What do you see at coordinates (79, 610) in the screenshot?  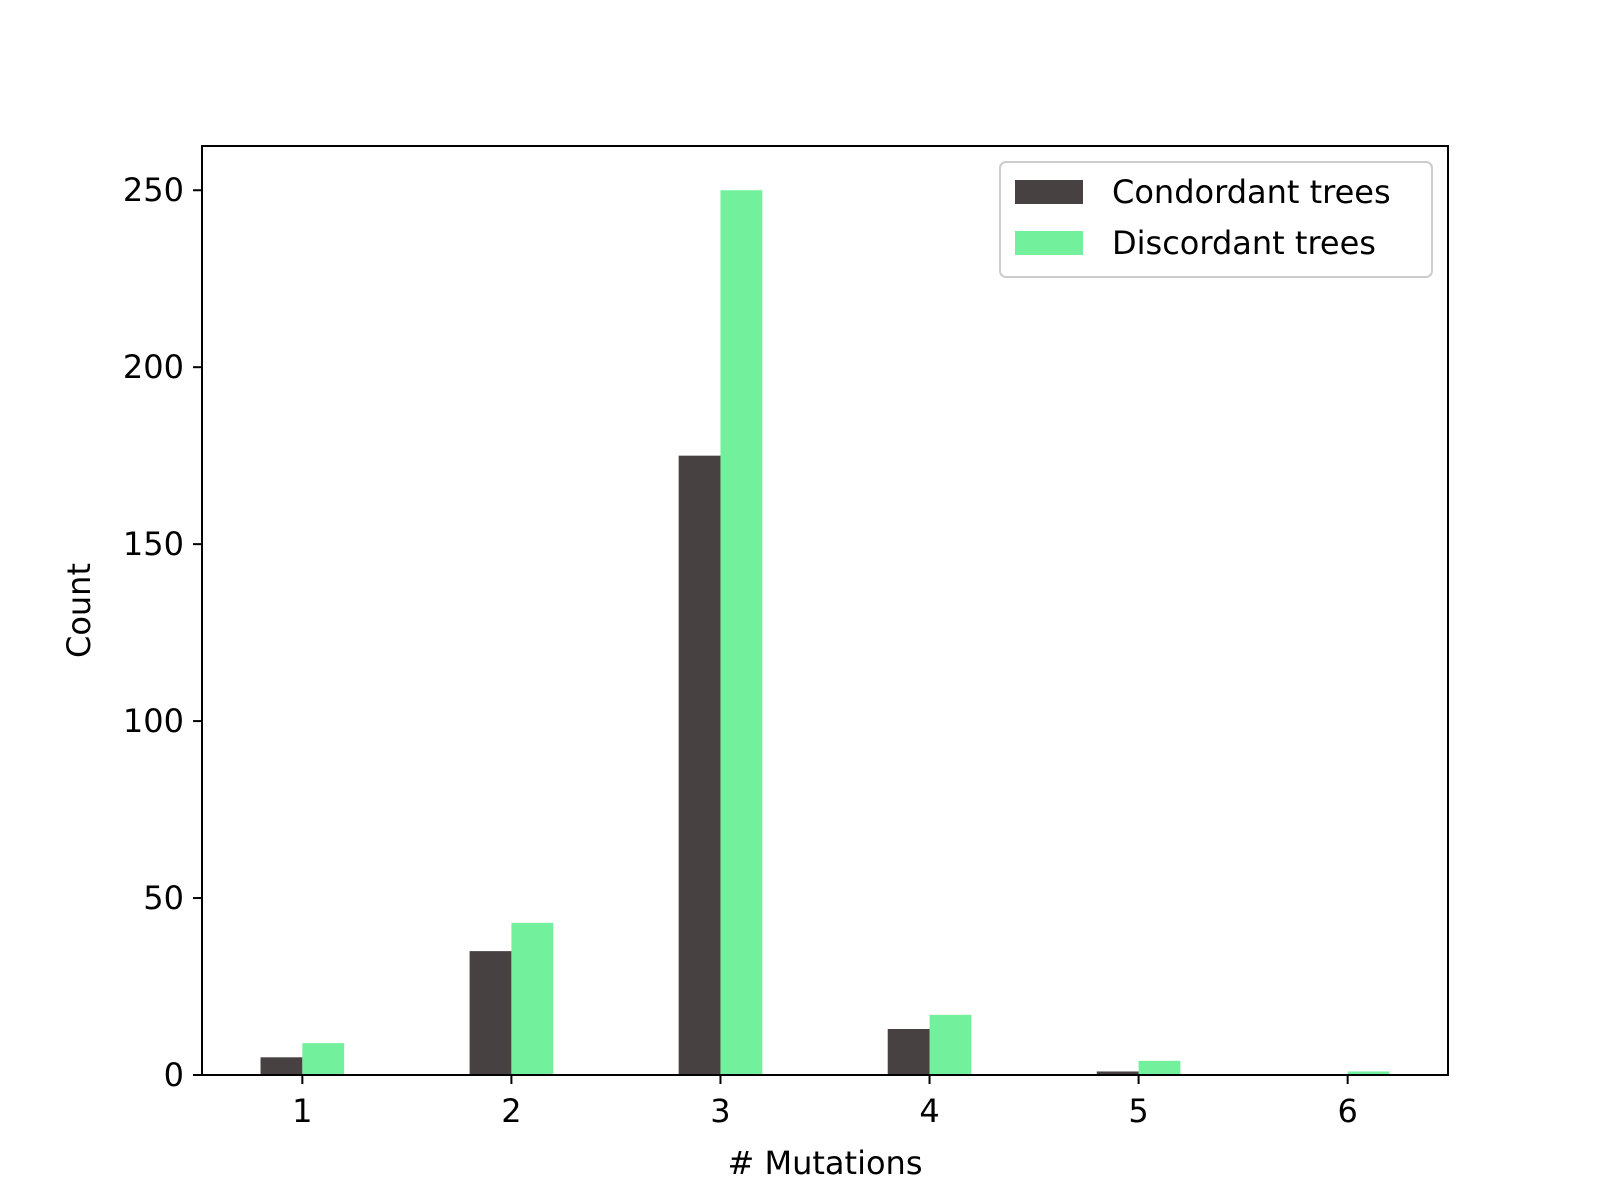 I see `y-axis-label: Count` at bounding box center [79, 610].